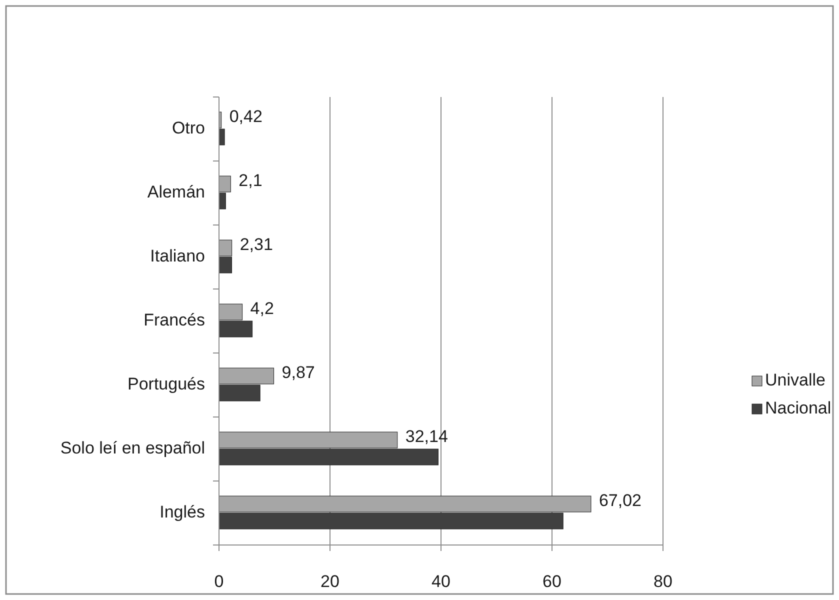 This screenshot has width=839, height=600. What do you see at coordinates (663, 581) in the screenshot?
I see `x-tick-label: 80` at bounding box center [663, 581].